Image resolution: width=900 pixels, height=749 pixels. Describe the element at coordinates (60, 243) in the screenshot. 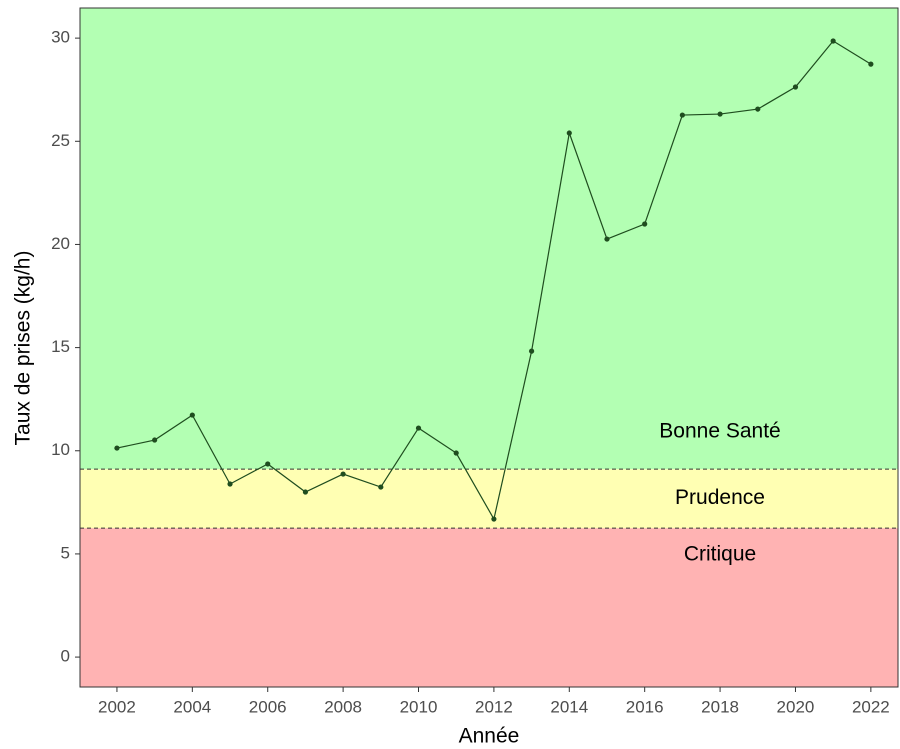

I see `y-tick-label: 20` at that location.